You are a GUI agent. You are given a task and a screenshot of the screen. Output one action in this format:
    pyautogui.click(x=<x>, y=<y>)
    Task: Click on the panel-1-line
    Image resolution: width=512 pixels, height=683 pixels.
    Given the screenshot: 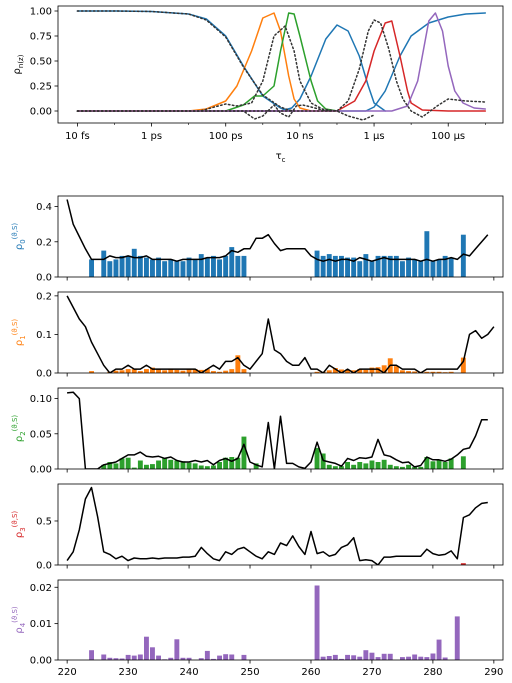 What is the action you would take?
    pyautogui.click(x=280, y=334)
    